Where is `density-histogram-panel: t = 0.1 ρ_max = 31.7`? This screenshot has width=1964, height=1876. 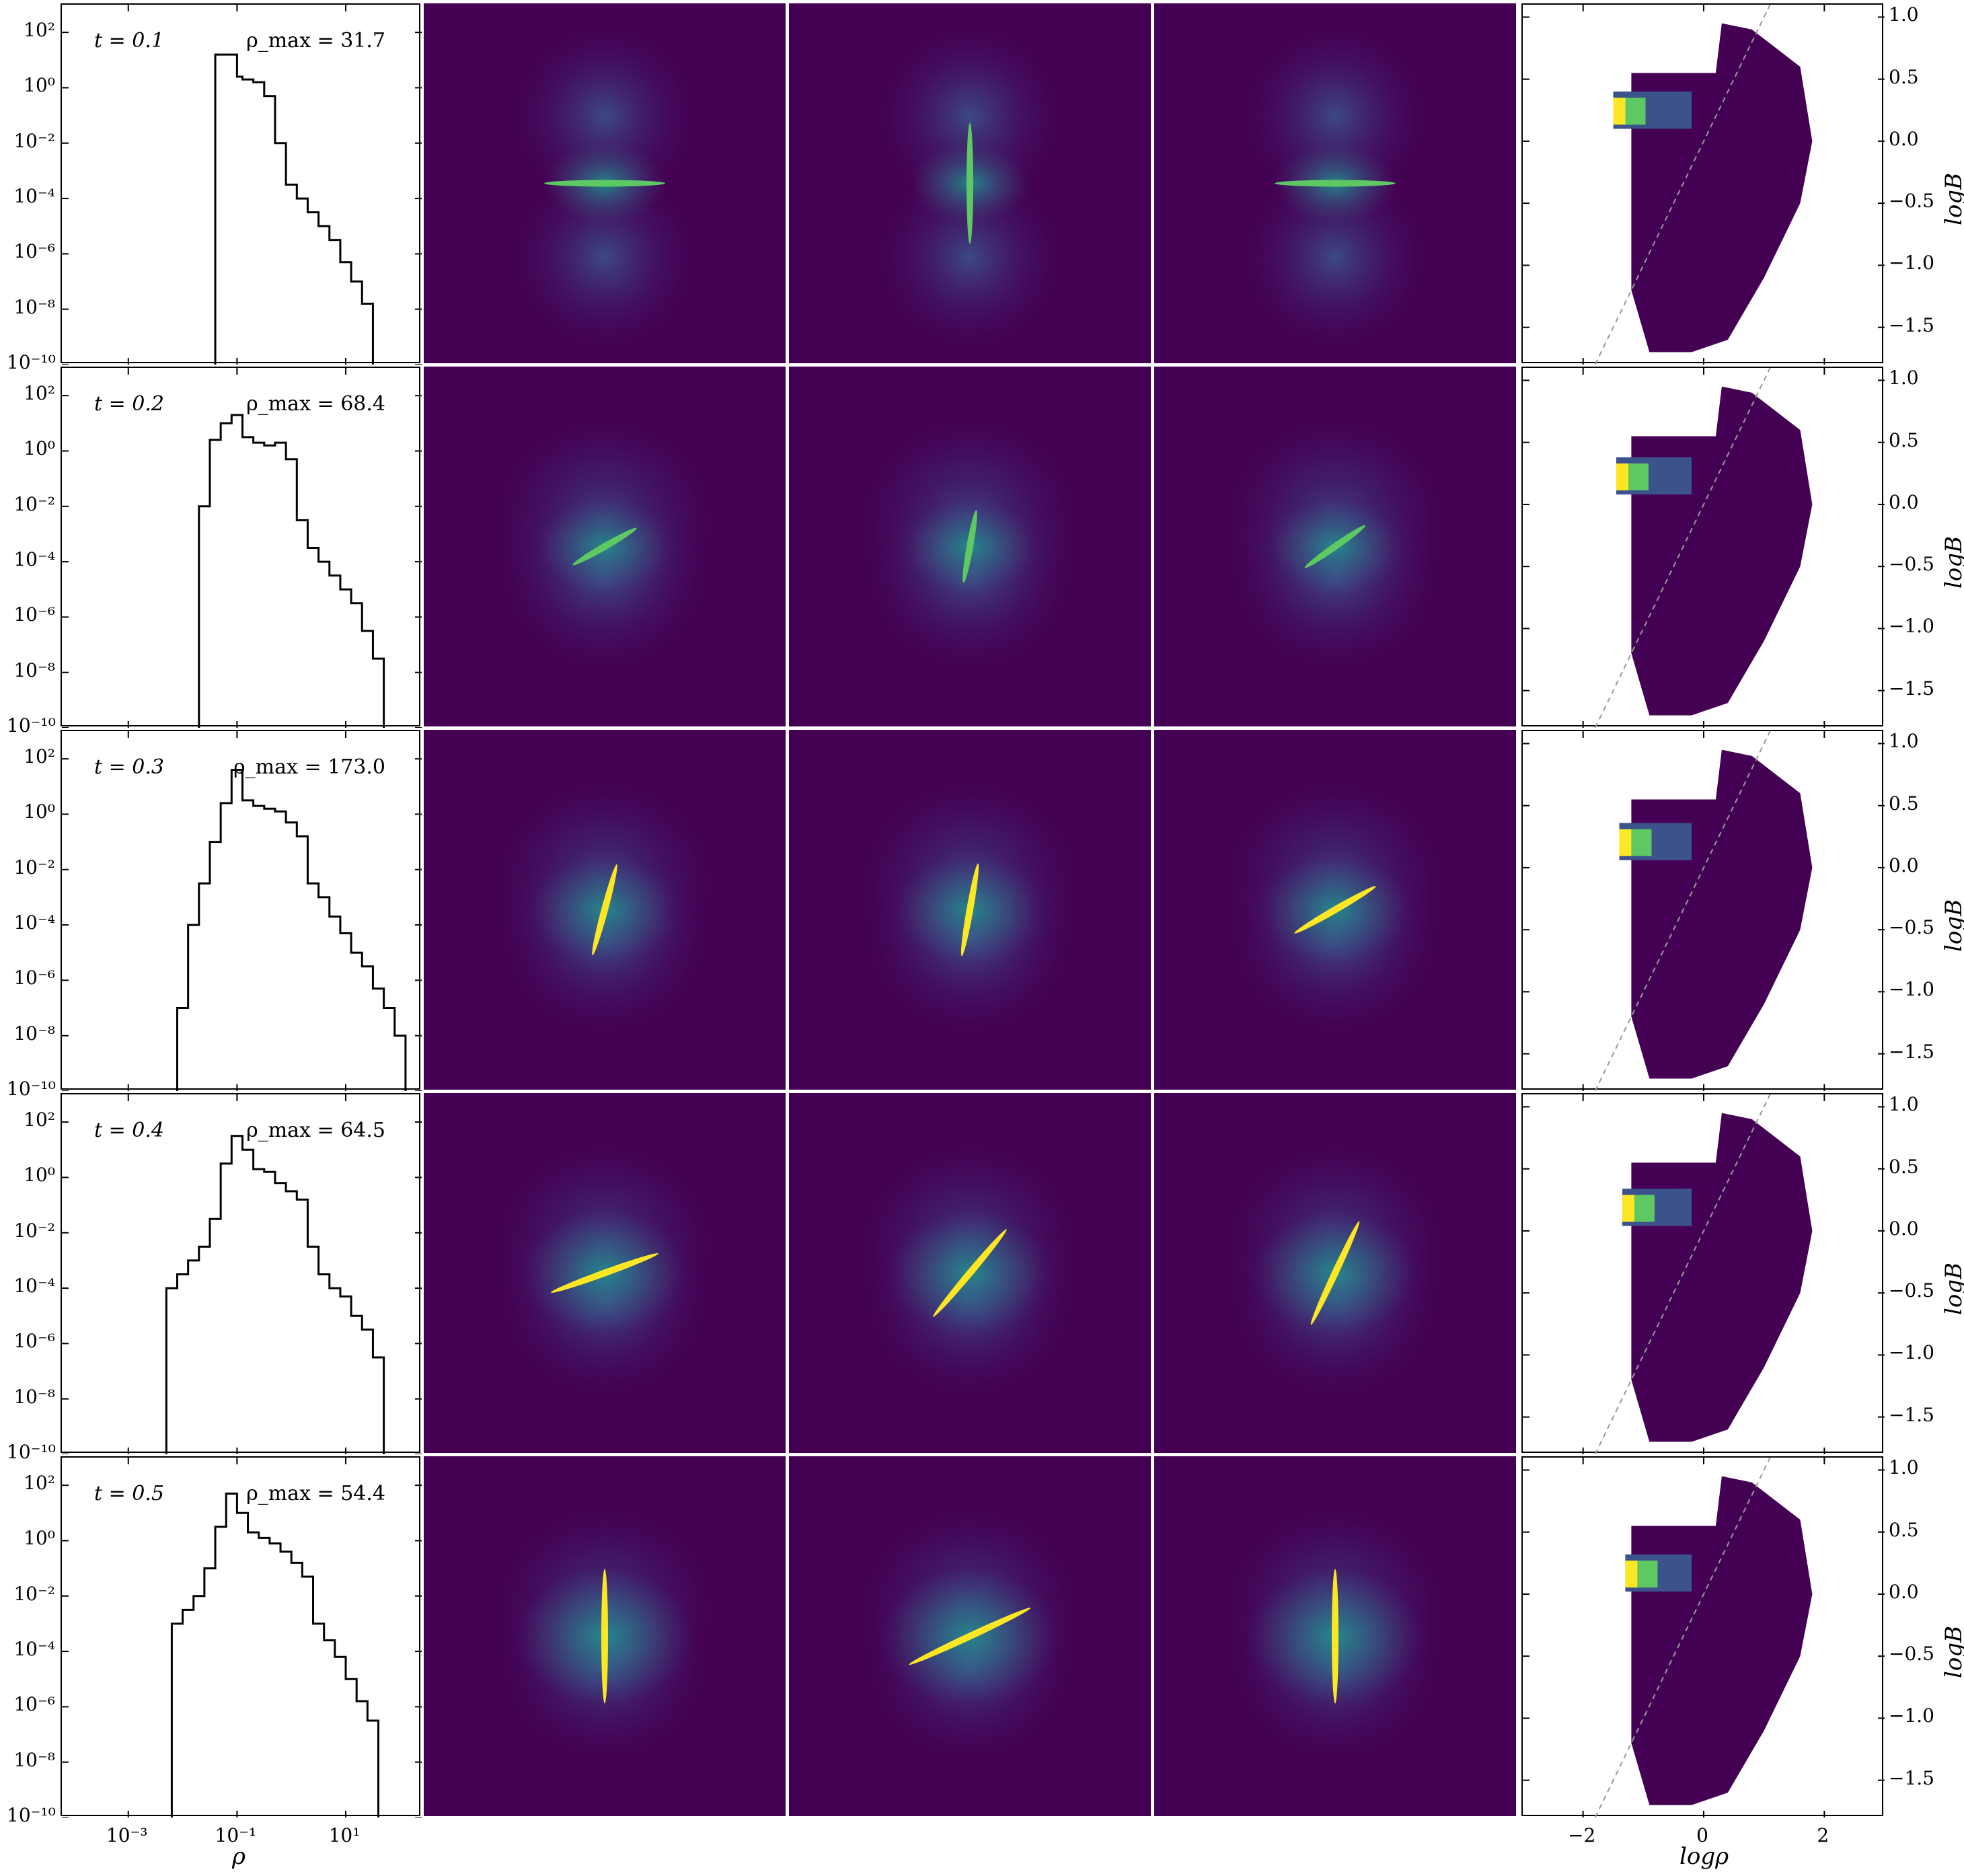
density-histogram-panel: t = 0.1 ρ_max = 31.7 is located at coordinates (241, 184).